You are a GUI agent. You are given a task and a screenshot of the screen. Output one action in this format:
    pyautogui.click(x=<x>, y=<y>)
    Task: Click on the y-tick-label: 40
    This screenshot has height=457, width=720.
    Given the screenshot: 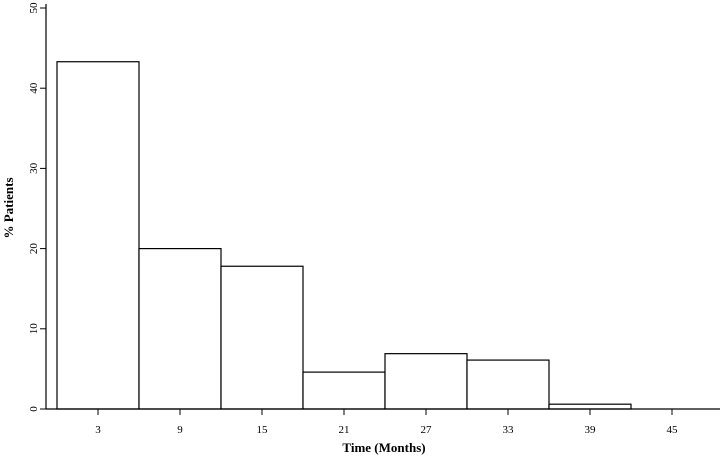 What is the action you would take?
    pyautogui.click(x=34, y=88)
    